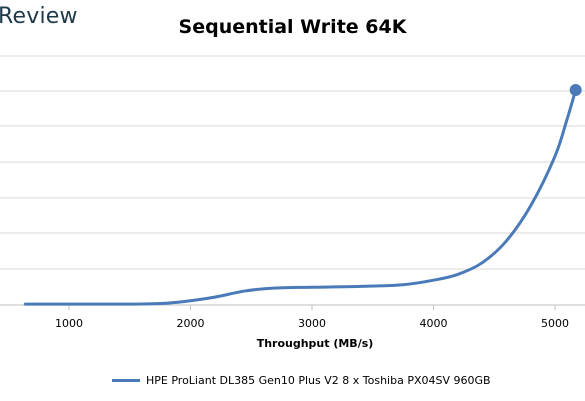 The image size is (585, 401). Describe the element at coordinates (555, 323) in the screenshot. I see `x-tick-label: 5000` at that location.